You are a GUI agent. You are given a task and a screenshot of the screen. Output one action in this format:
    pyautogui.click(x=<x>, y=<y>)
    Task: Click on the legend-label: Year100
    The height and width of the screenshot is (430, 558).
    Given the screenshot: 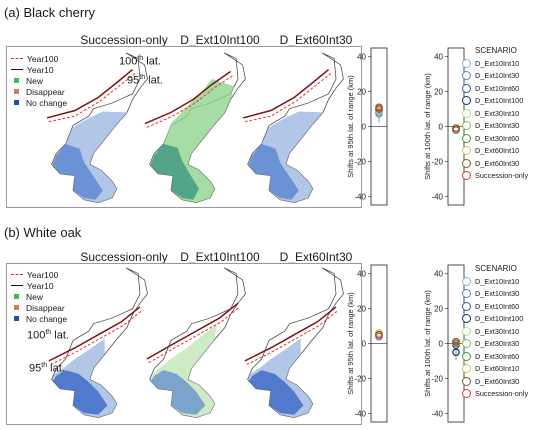 What is the action you would take?
    pyautogui.click(x=43, y=58)
    